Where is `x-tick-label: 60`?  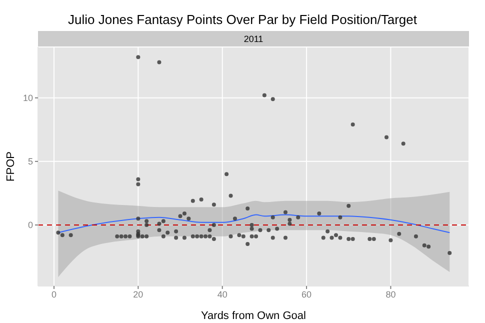
x-tick-label: 60 is located at coordinates (307, 294).